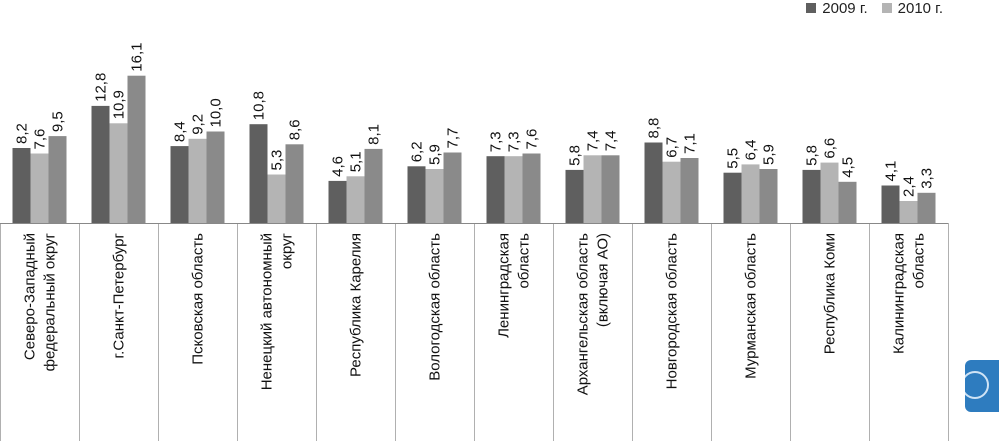 This screenshot has height=441, width=999. I want to click on legend-item-2009: 2009 г., so click(837, 8).